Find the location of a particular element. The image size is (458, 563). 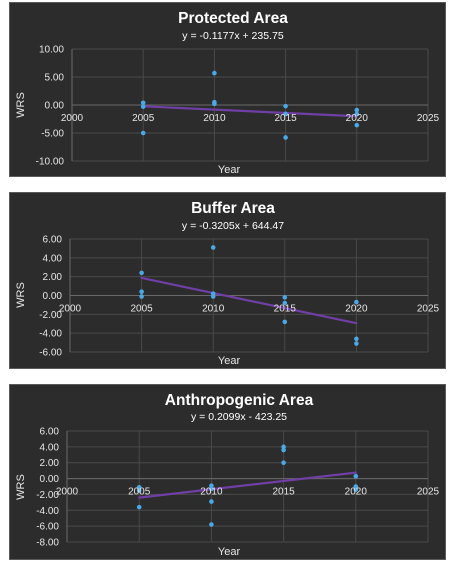

trendline-equation: y = 0.2099x - 423.25 is located at coordinates (239, 417).